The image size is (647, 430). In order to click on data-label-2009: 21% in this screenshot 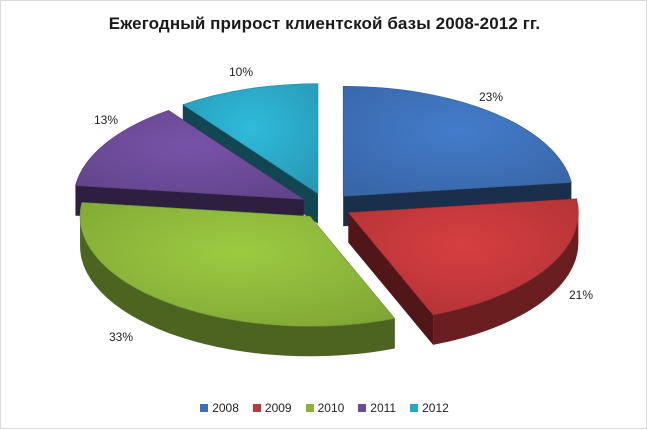, I will do `click(581, 295)`.